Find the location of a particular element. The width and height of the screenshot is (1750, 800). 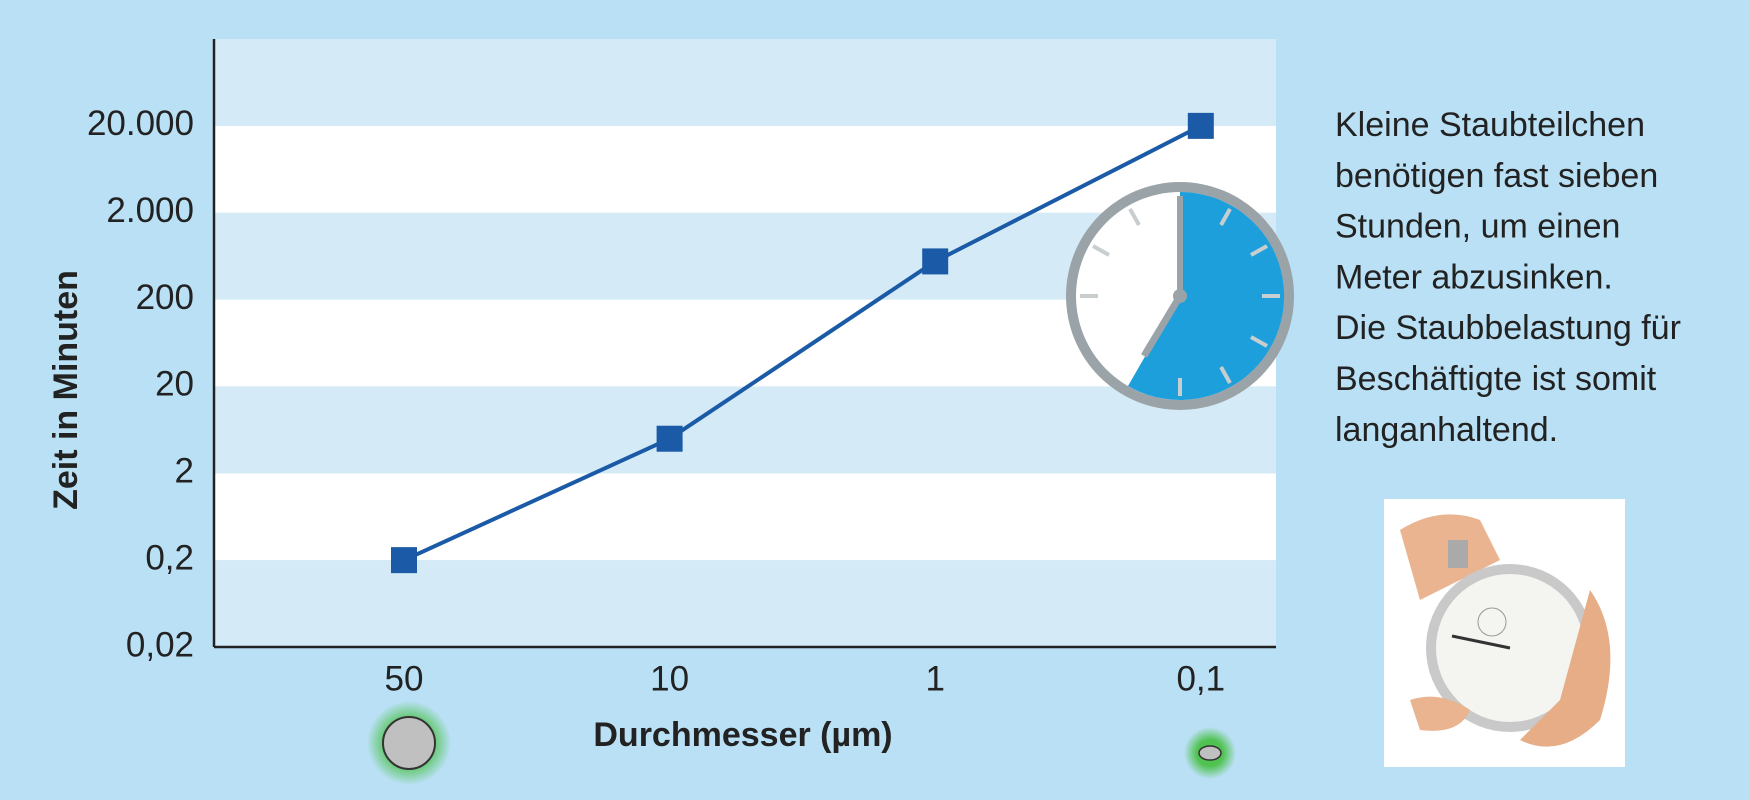

annotation-line: Meter abzusinken. is located at coordinates (1474, 277).